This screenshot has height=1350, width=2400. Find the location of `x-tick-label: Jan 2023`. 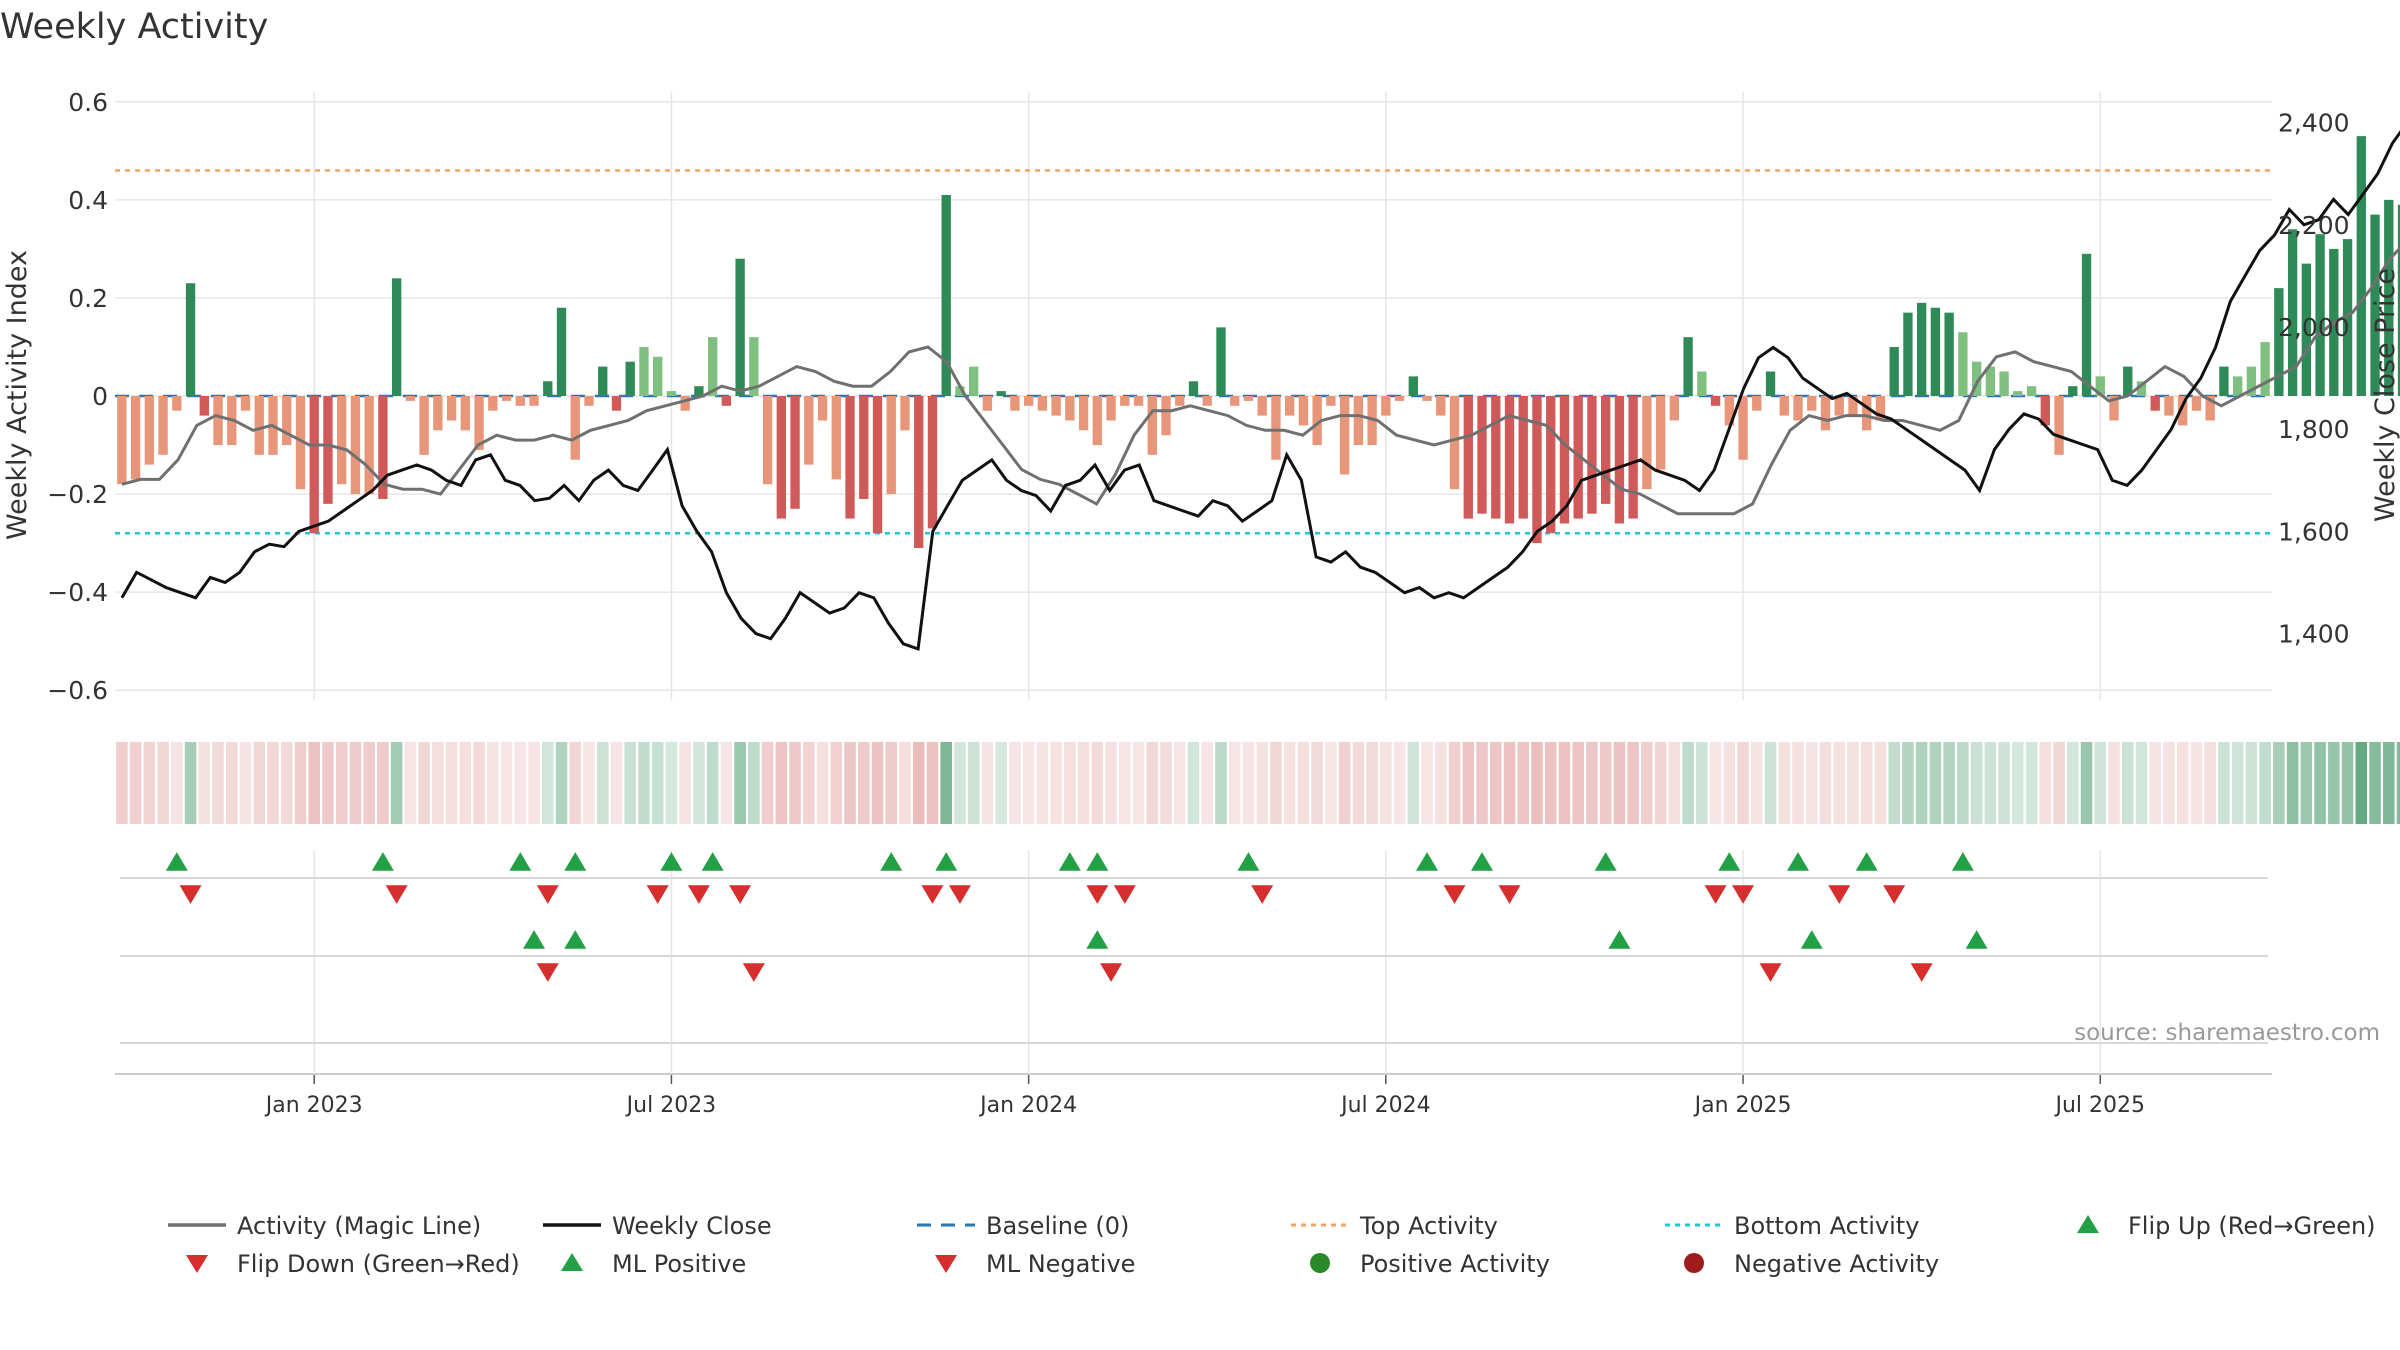

x-tick-label: Jan 2023 is located at coordinates (313, 1105).